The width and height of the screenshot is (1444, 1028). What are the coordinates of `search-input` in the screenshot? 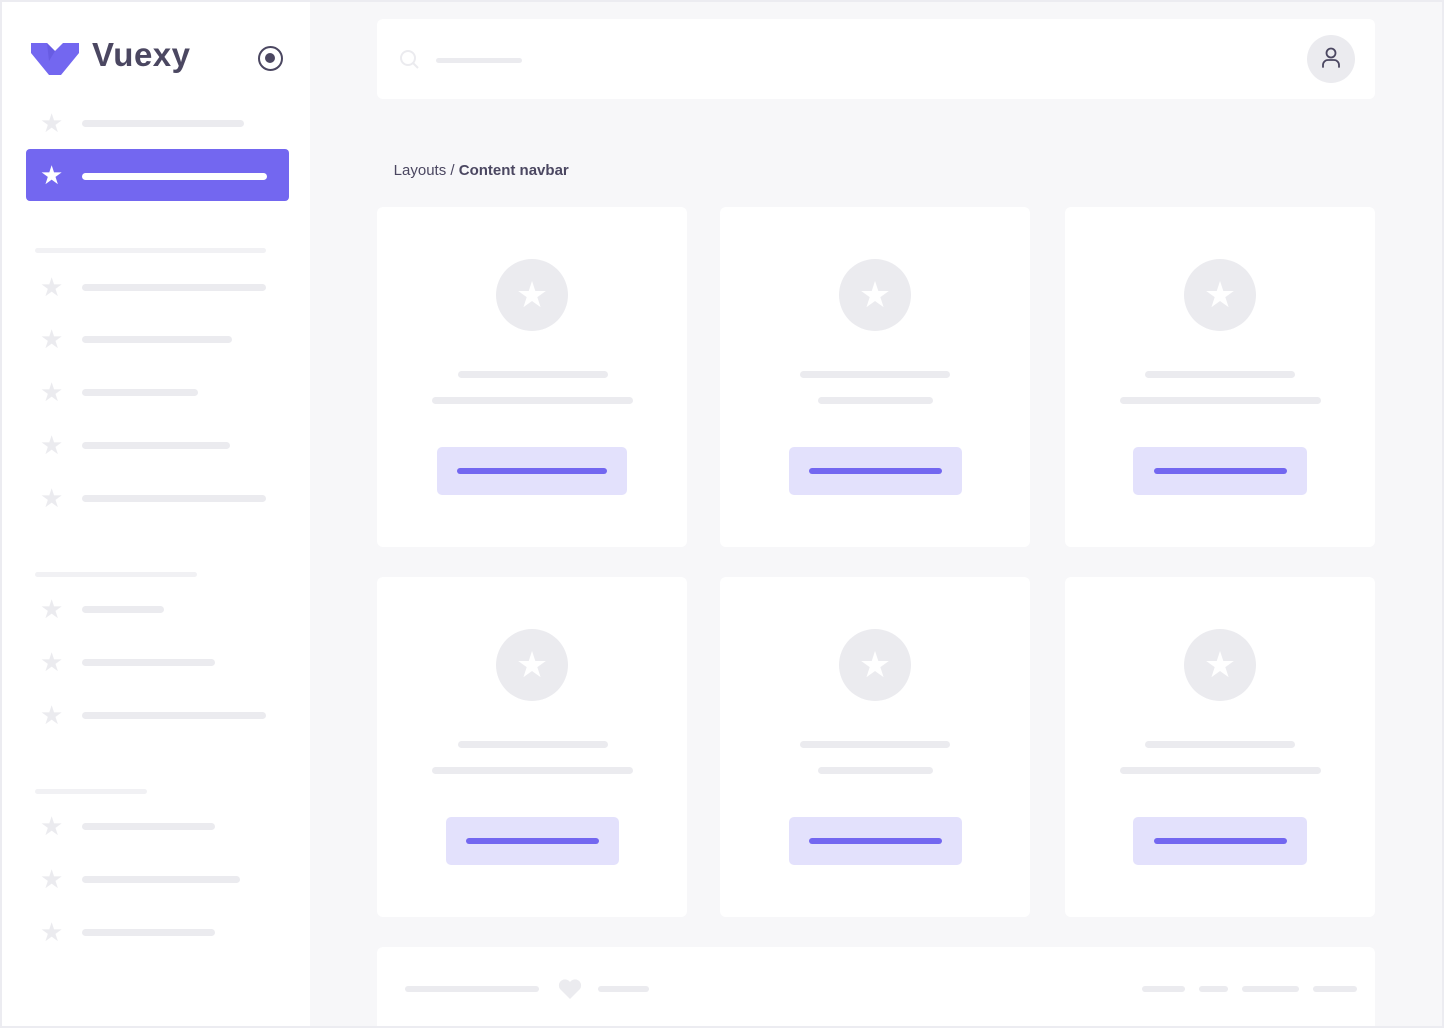 It's located at (479, 60).